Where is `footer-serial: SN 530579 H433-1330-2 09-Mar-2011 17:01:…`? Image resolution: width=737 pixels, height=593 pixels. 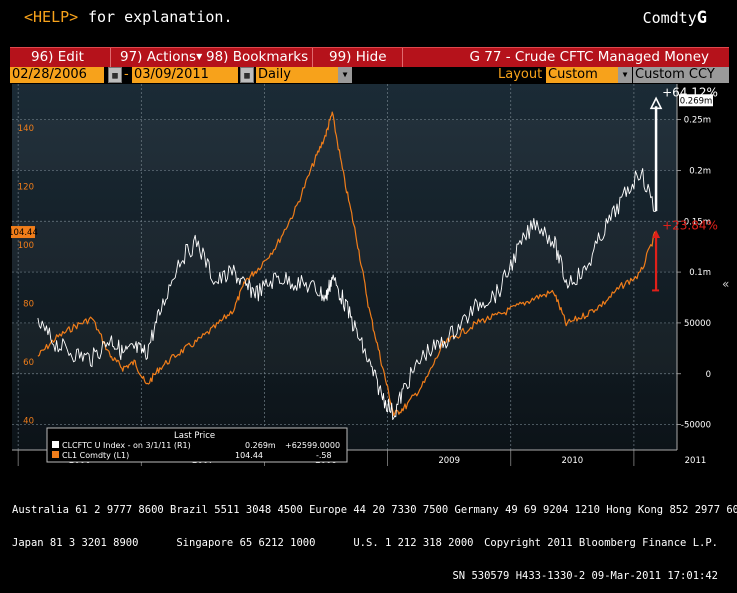
footer-serial: SN 530579 H433-1330-2 09-Mar-2011 17:01:… is located at coordinates (585, 576).